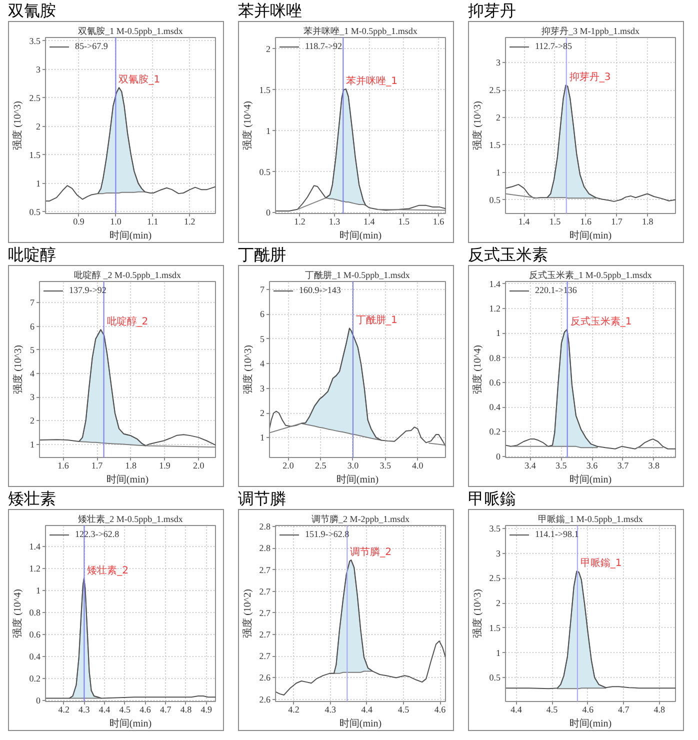 This screenshot has height=740, width=698. I want to click on y-tick-label: 2.6, so click(265, 677).